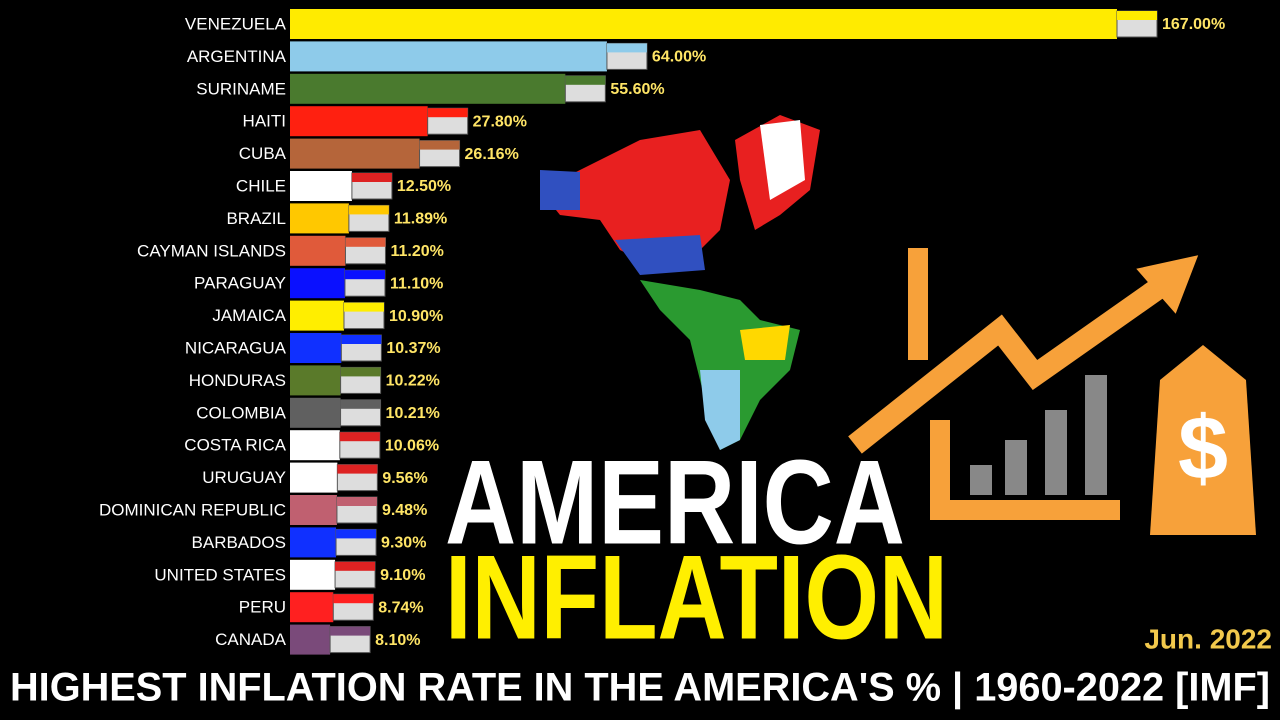 The image size is (1280, 720). I want to click on value-label: 9.48%, so click(404, 510).